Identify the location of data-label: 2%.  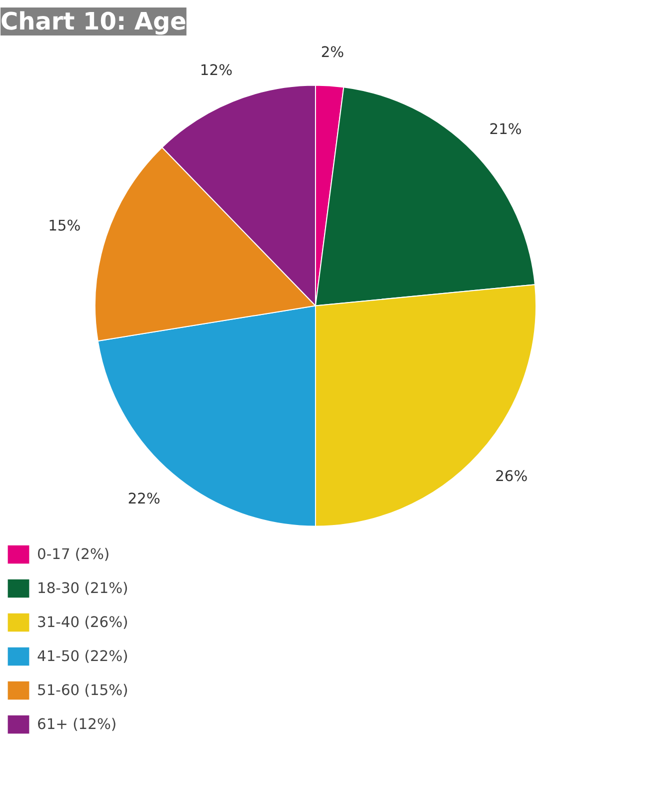
(332, 53).